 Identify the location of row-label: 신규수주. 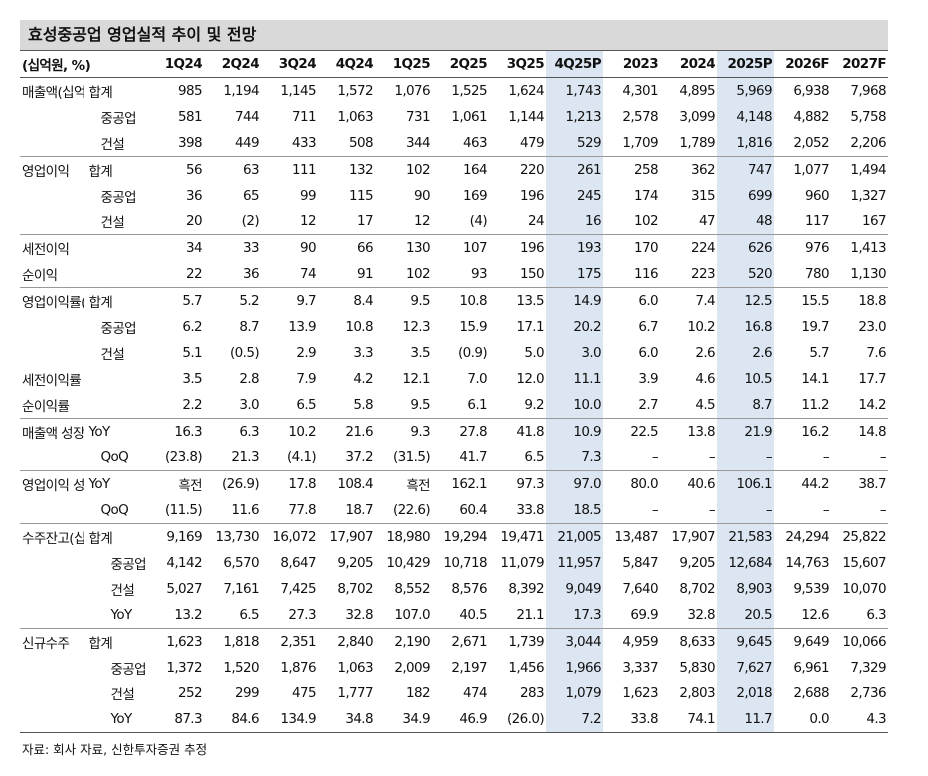
(46, 643).